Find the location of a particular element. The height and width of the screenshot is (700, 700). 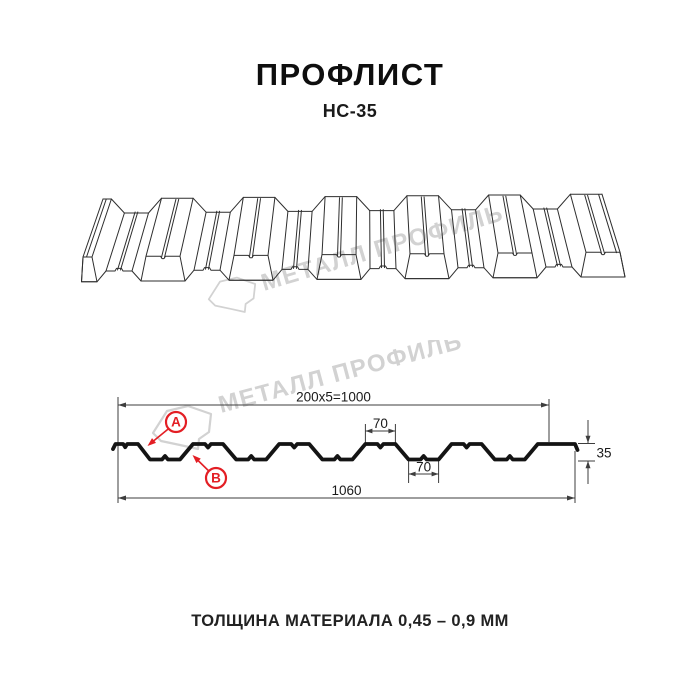

callout-b-circle is located at coordinates (216, 478).